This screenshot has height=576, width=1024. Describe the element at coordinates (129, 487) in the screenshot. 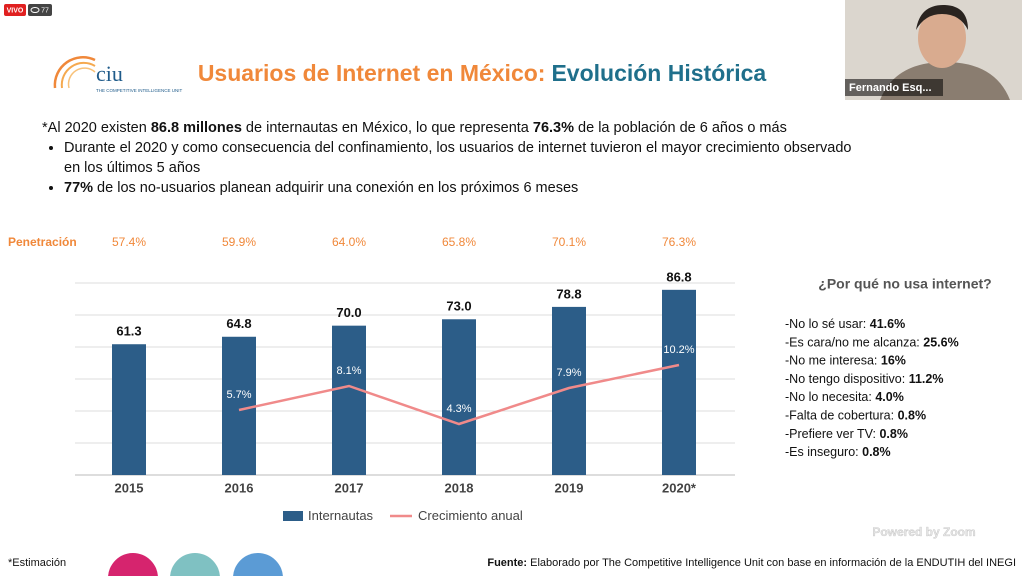

I see `x-tick-label: 2015` at that location.